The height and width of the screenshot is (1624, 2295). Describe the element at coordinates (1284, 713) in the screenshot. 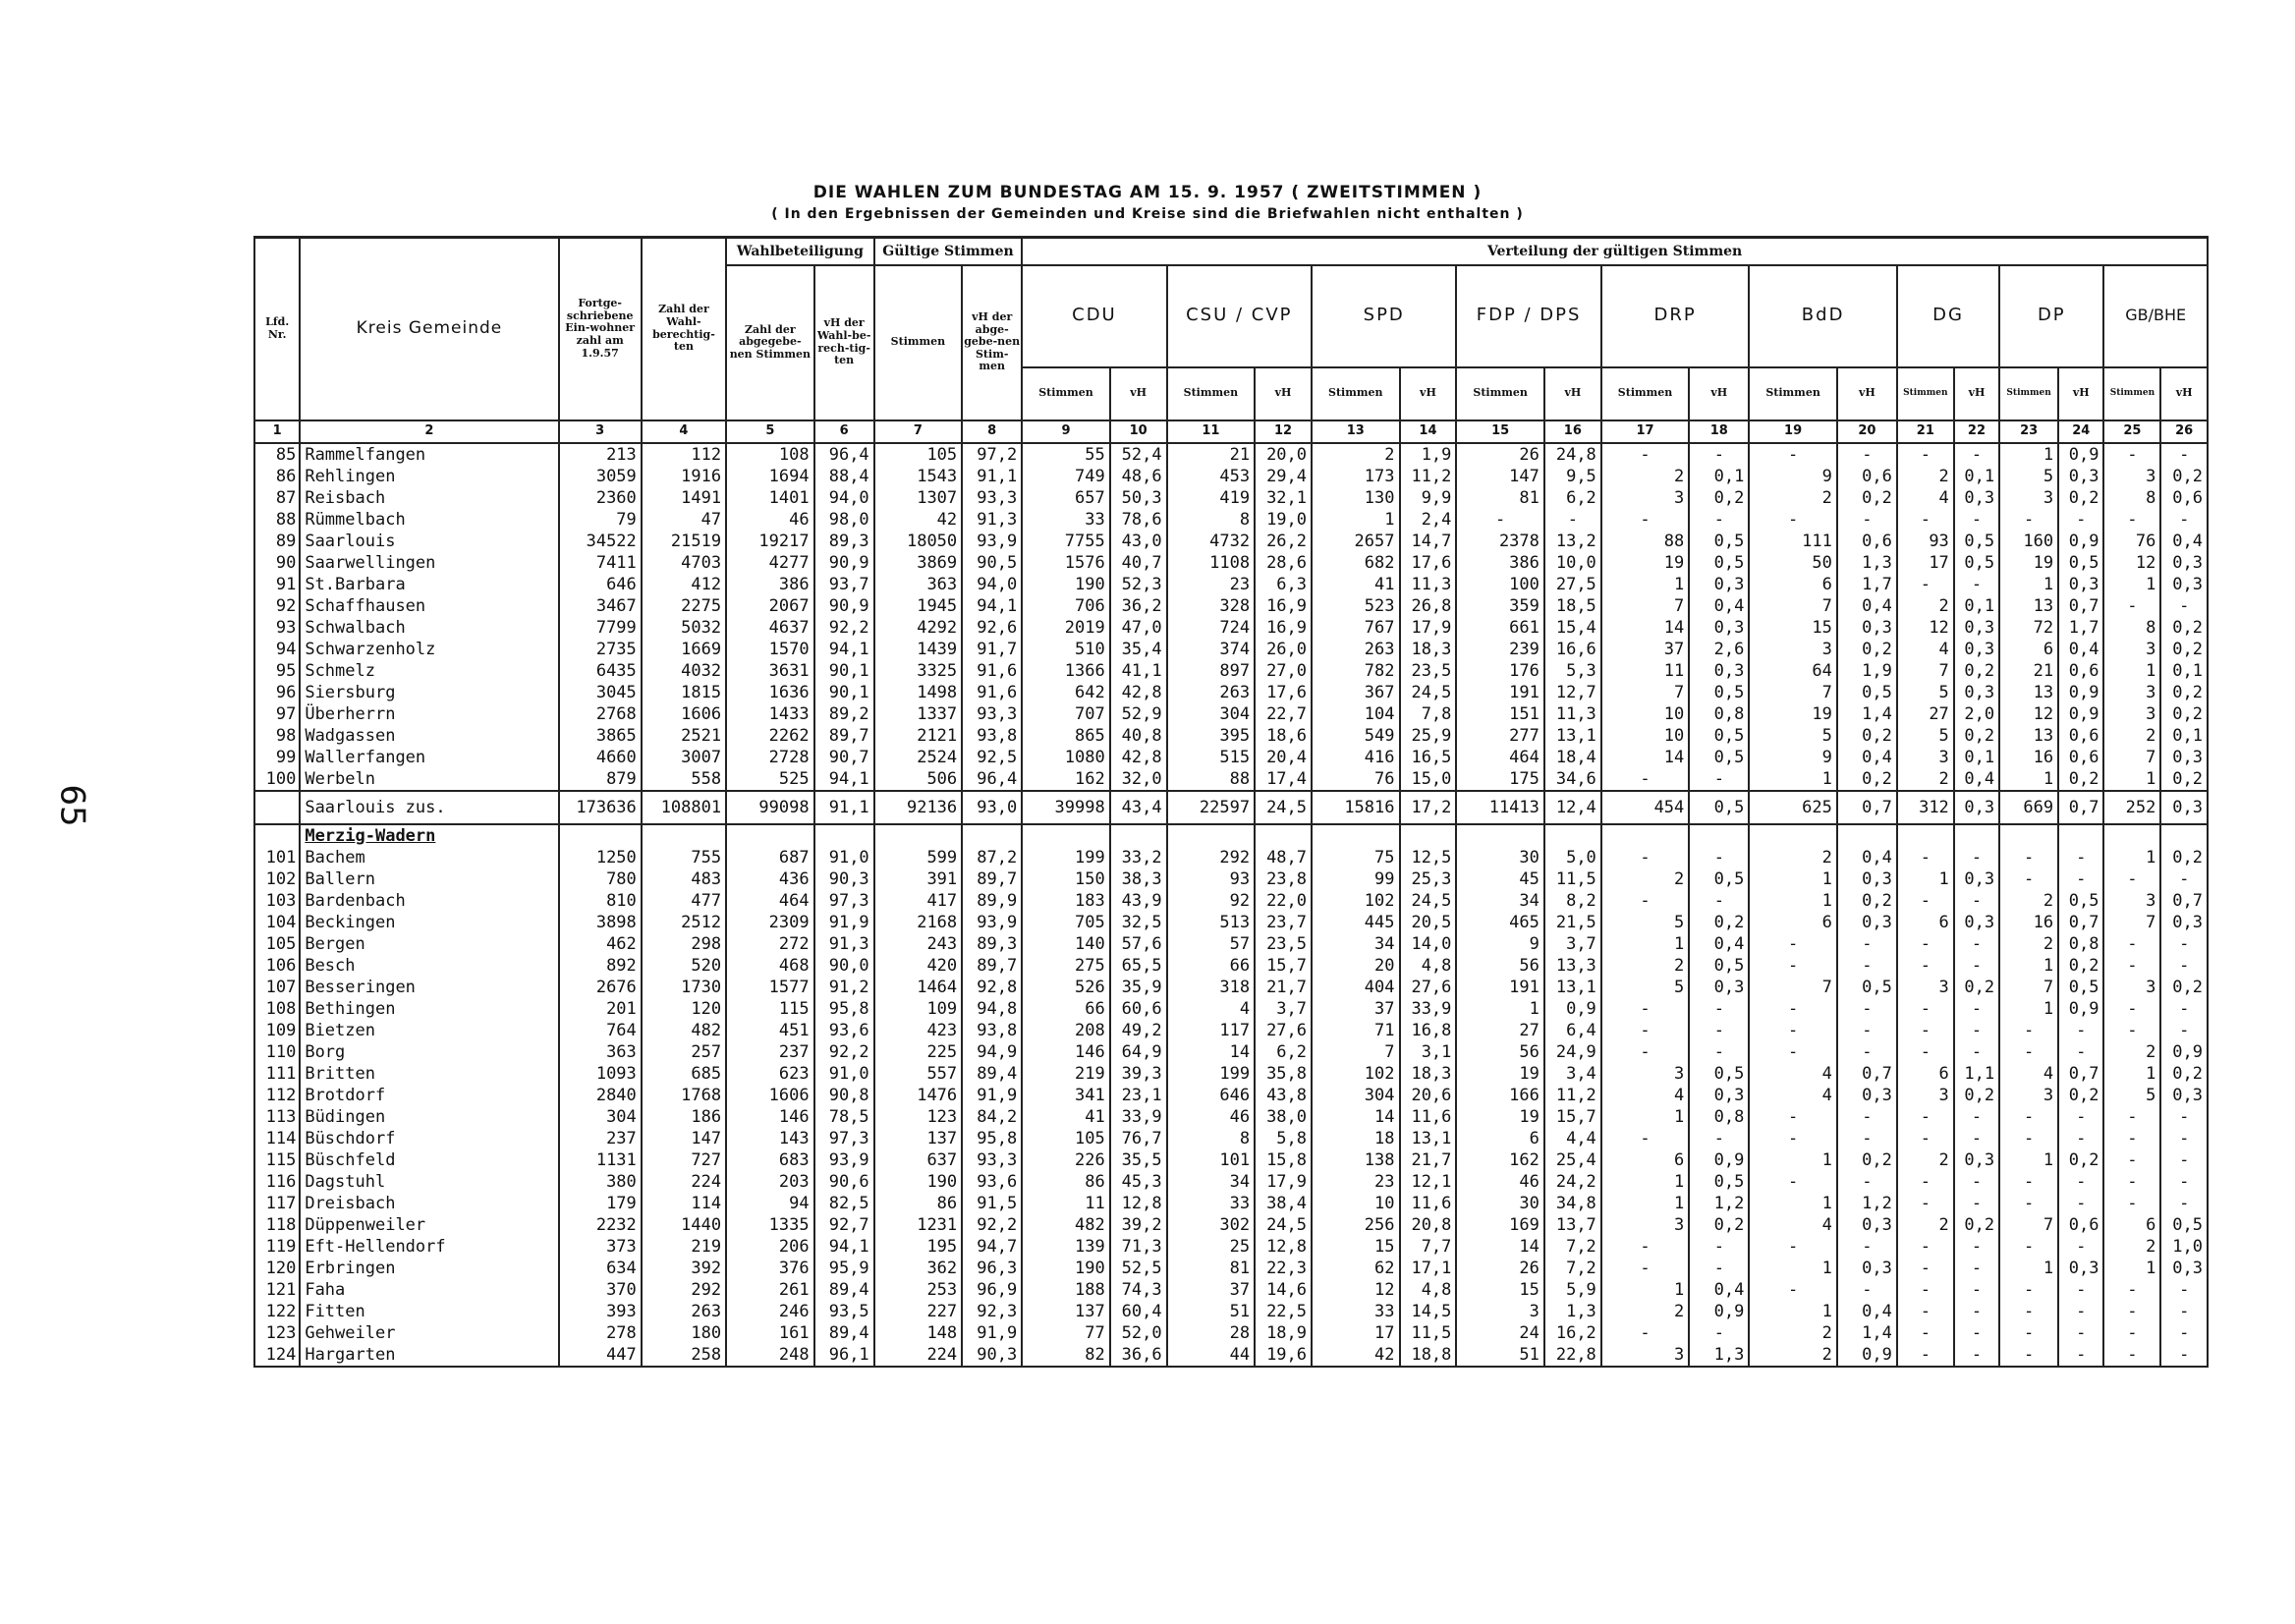

I see `value-cell: 22,7` at that location.